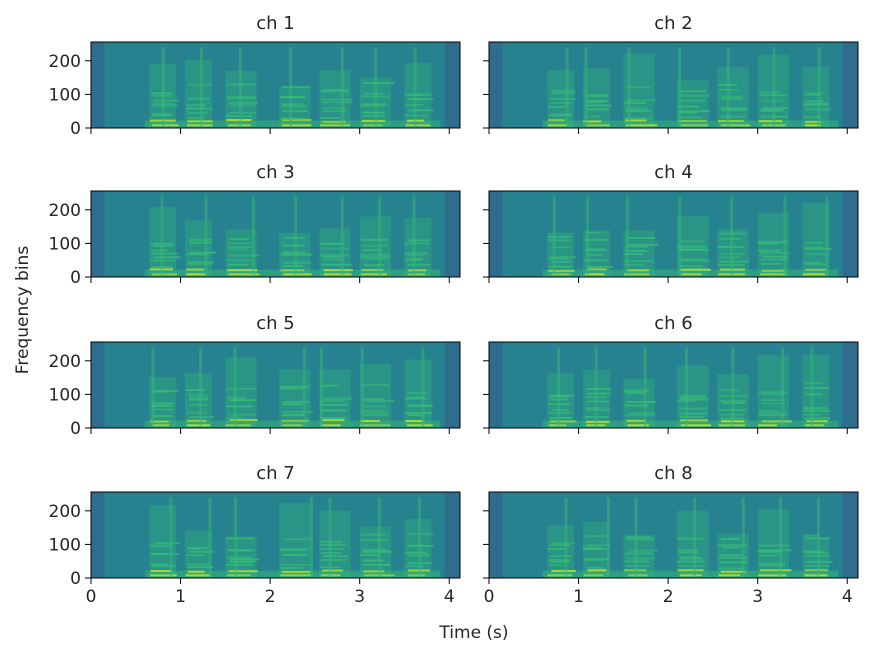 The height and width of the screenshot is (651, 875). Describe the element at coordinates (673, 473) in the screenshot. I see `panel-title: ch 8` at that location.